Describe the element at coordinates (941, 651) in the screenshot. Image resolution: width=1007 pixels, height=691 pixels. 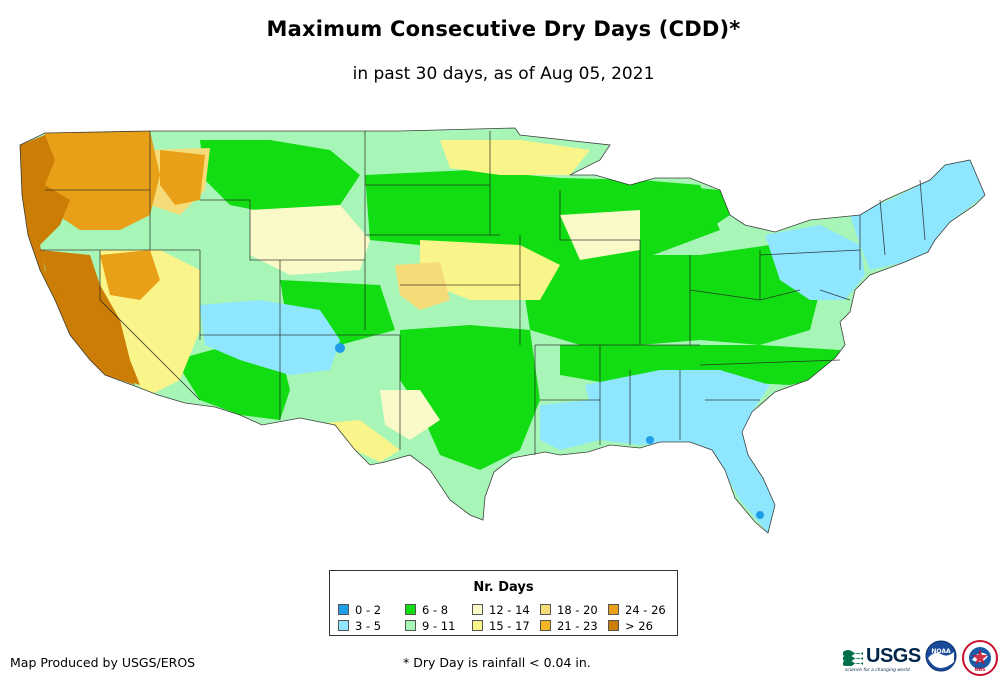
I see `noaa-logo-text: NOAA` at that location.